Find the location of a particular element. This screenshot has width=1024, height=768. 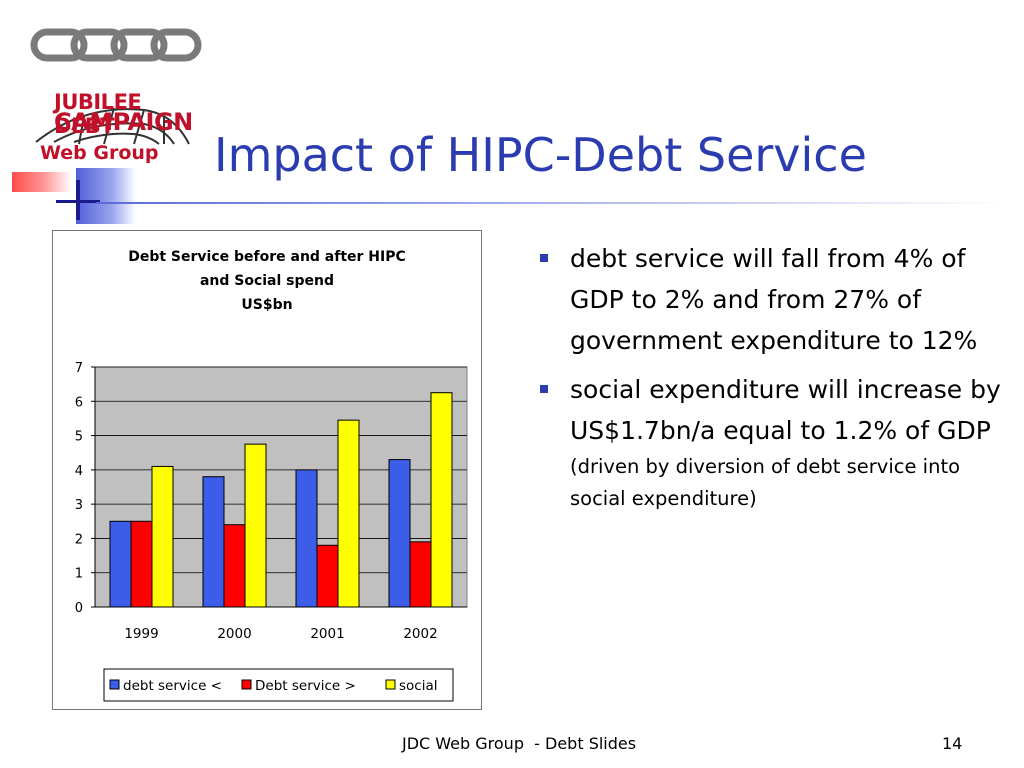

jubilee-logo: JUBILEE DEBT CAMPAIGN is located at coordinates (114, 95).